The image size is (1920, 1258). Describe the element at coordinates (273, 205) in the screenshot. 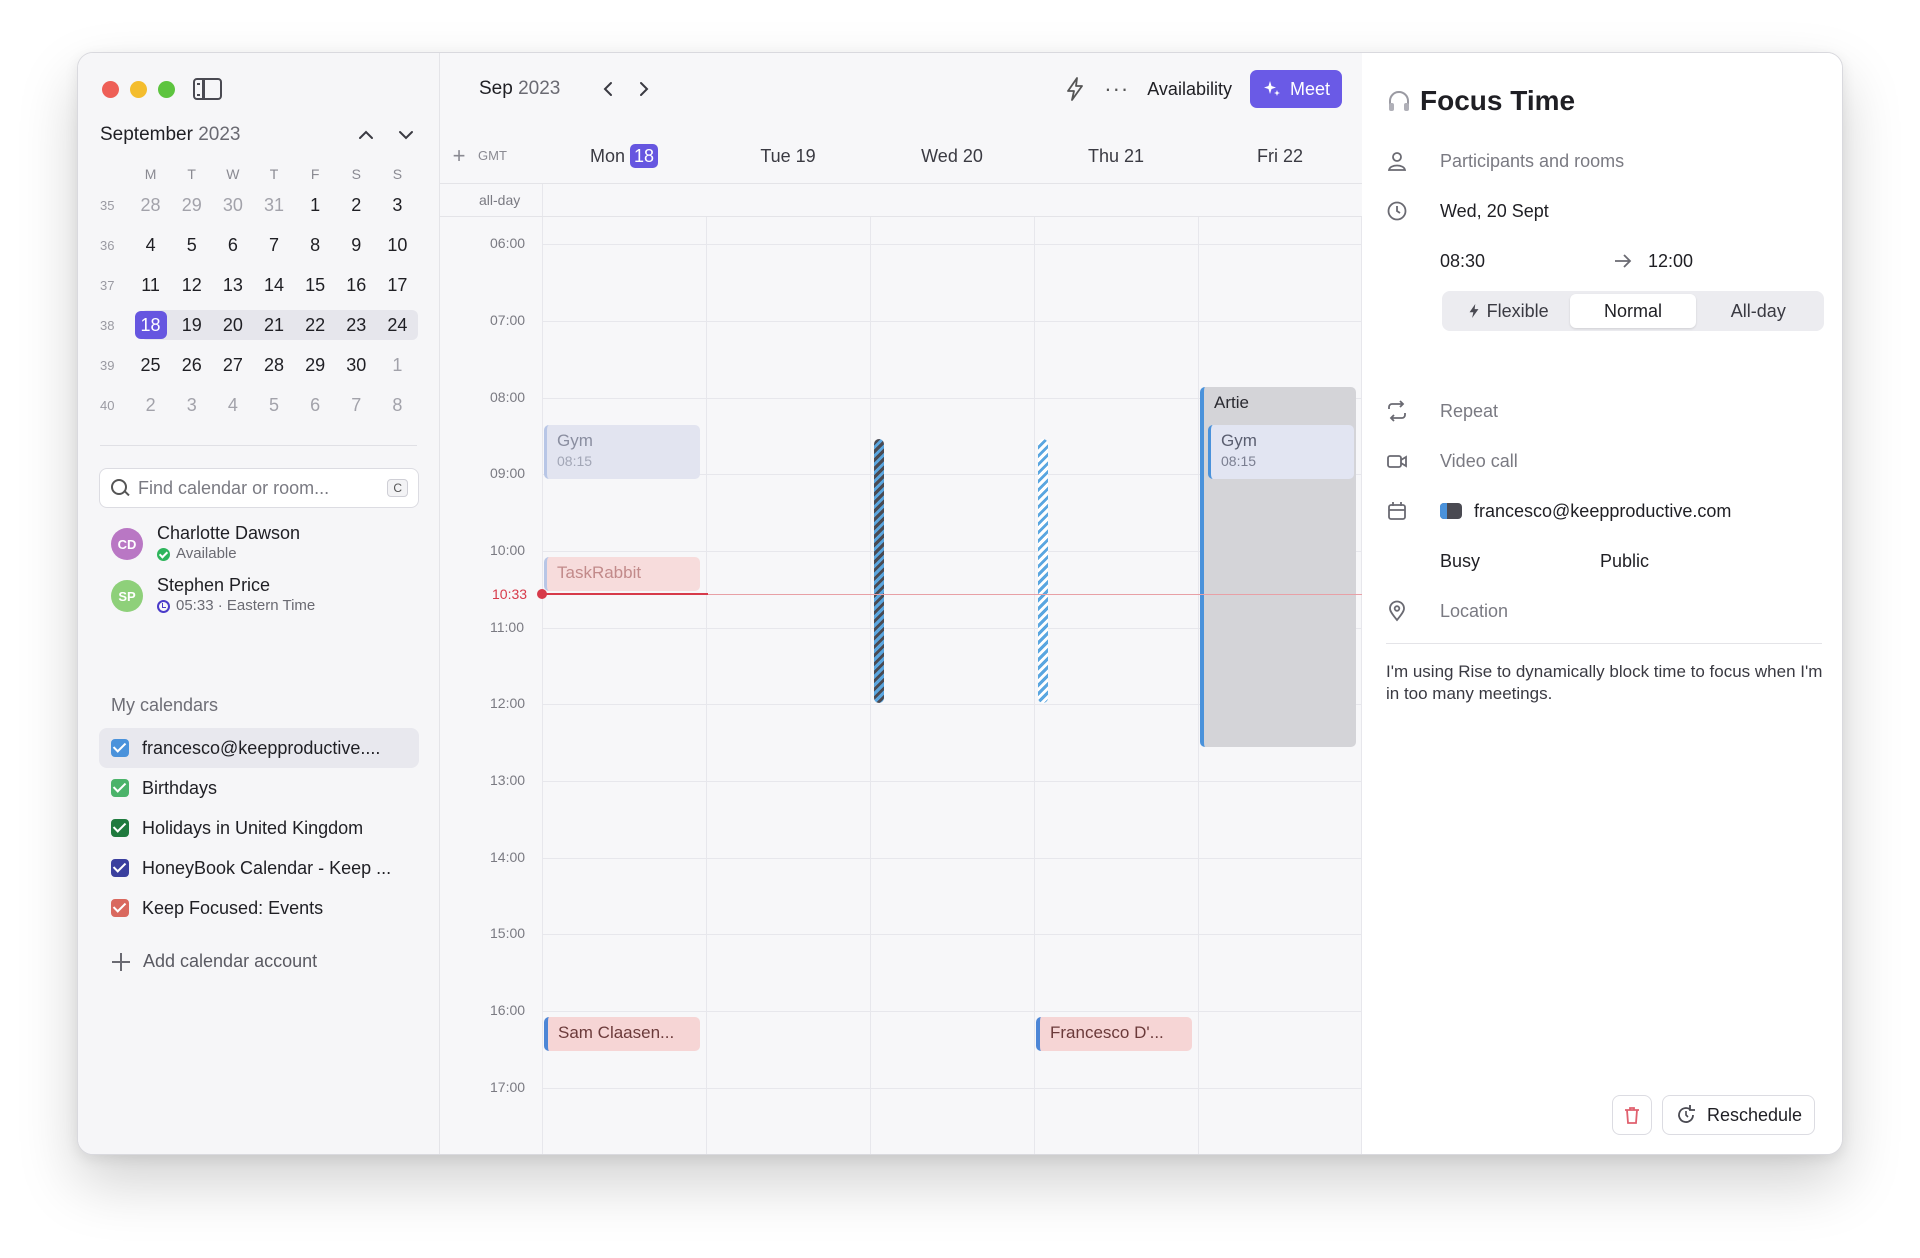

I see `mini-day: 31` at that location.